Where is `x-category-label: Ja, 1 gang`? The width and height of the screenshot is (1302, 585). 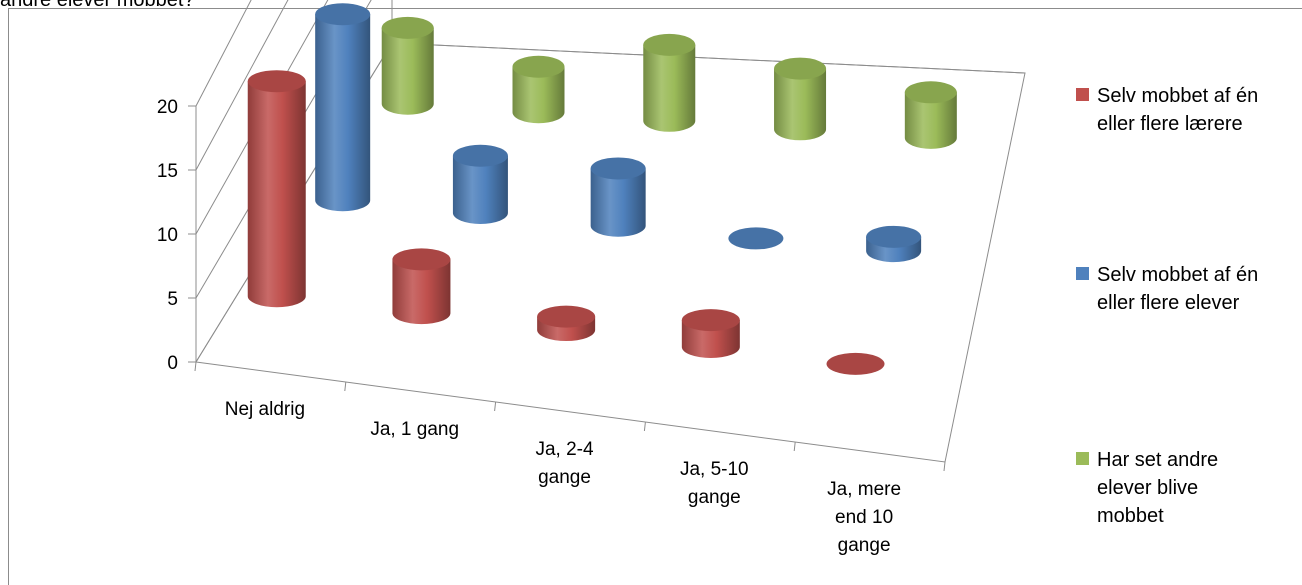
x-category-label: Ja, 1 gang is located at coordinates (414, 429).